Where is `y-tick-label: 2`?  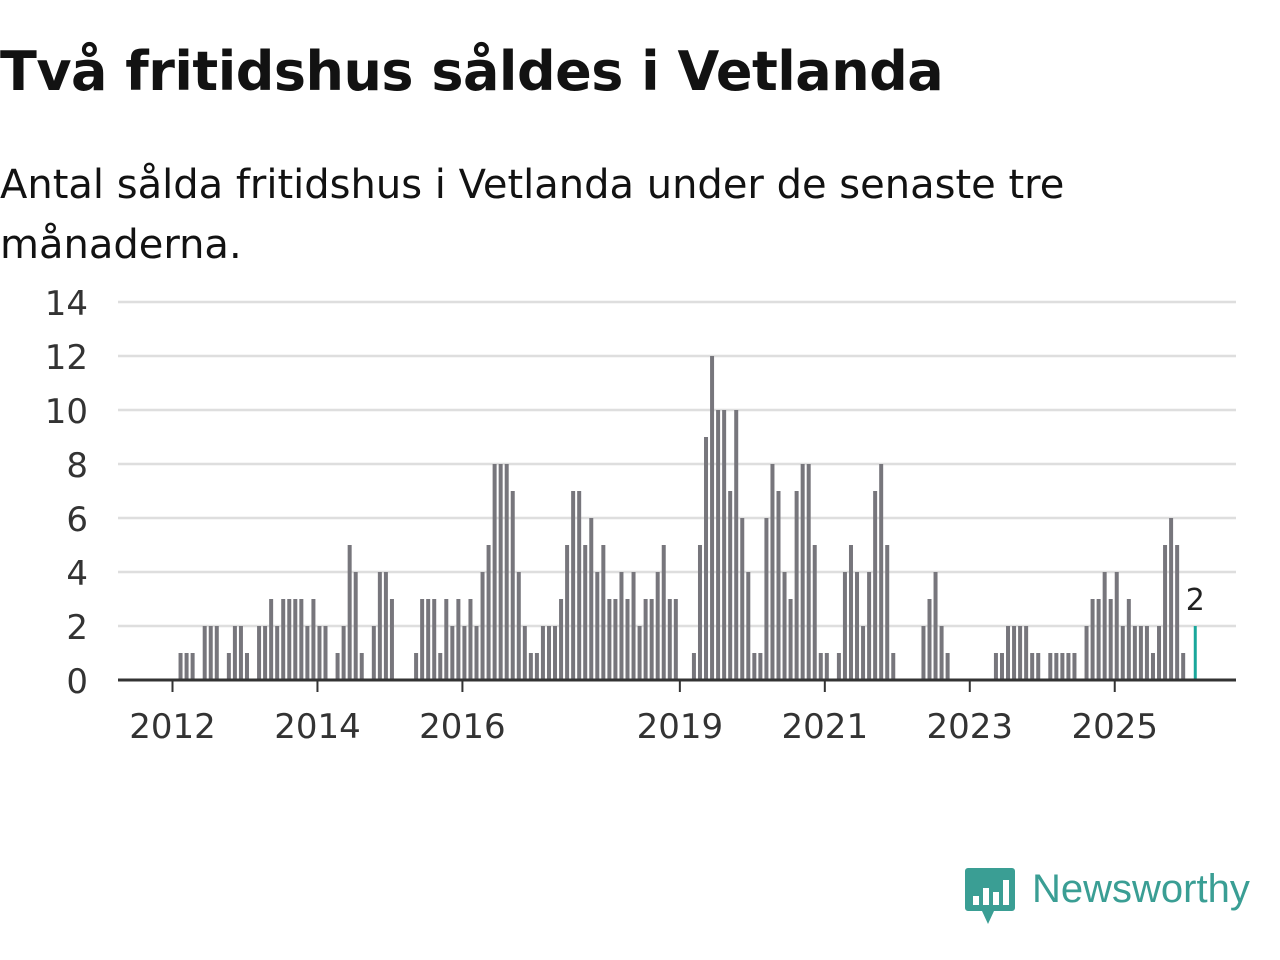 y-tick-label: 2 is located at coordinates (77, 628).